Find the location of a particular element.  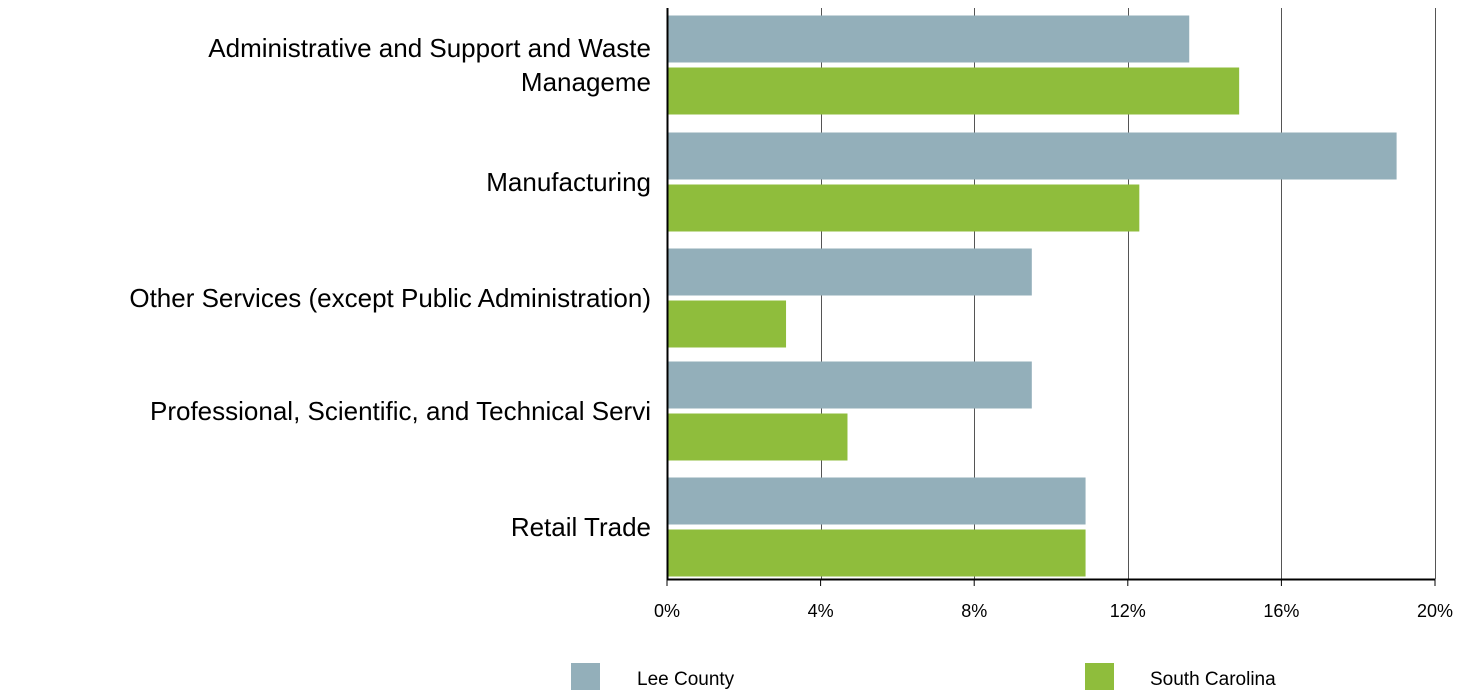

x-tick-label: 4% is located at coordinates (821, 611).